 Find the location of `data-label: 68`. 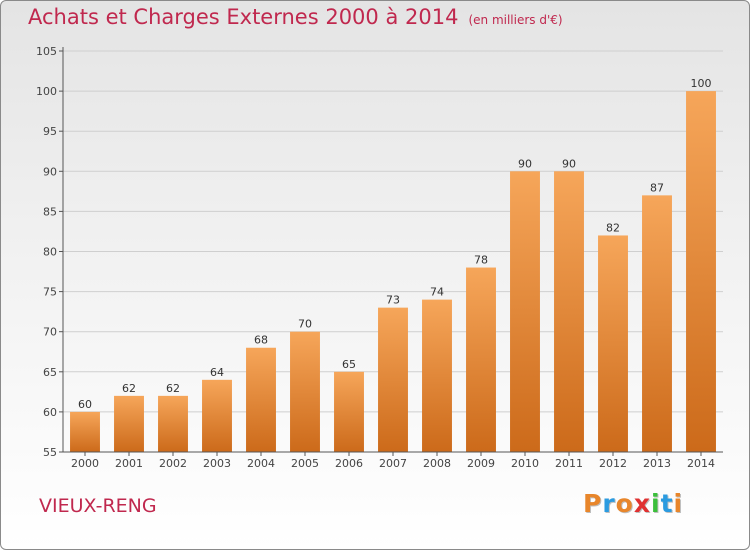

data-label: 68 is located at coordinates (261, 340).